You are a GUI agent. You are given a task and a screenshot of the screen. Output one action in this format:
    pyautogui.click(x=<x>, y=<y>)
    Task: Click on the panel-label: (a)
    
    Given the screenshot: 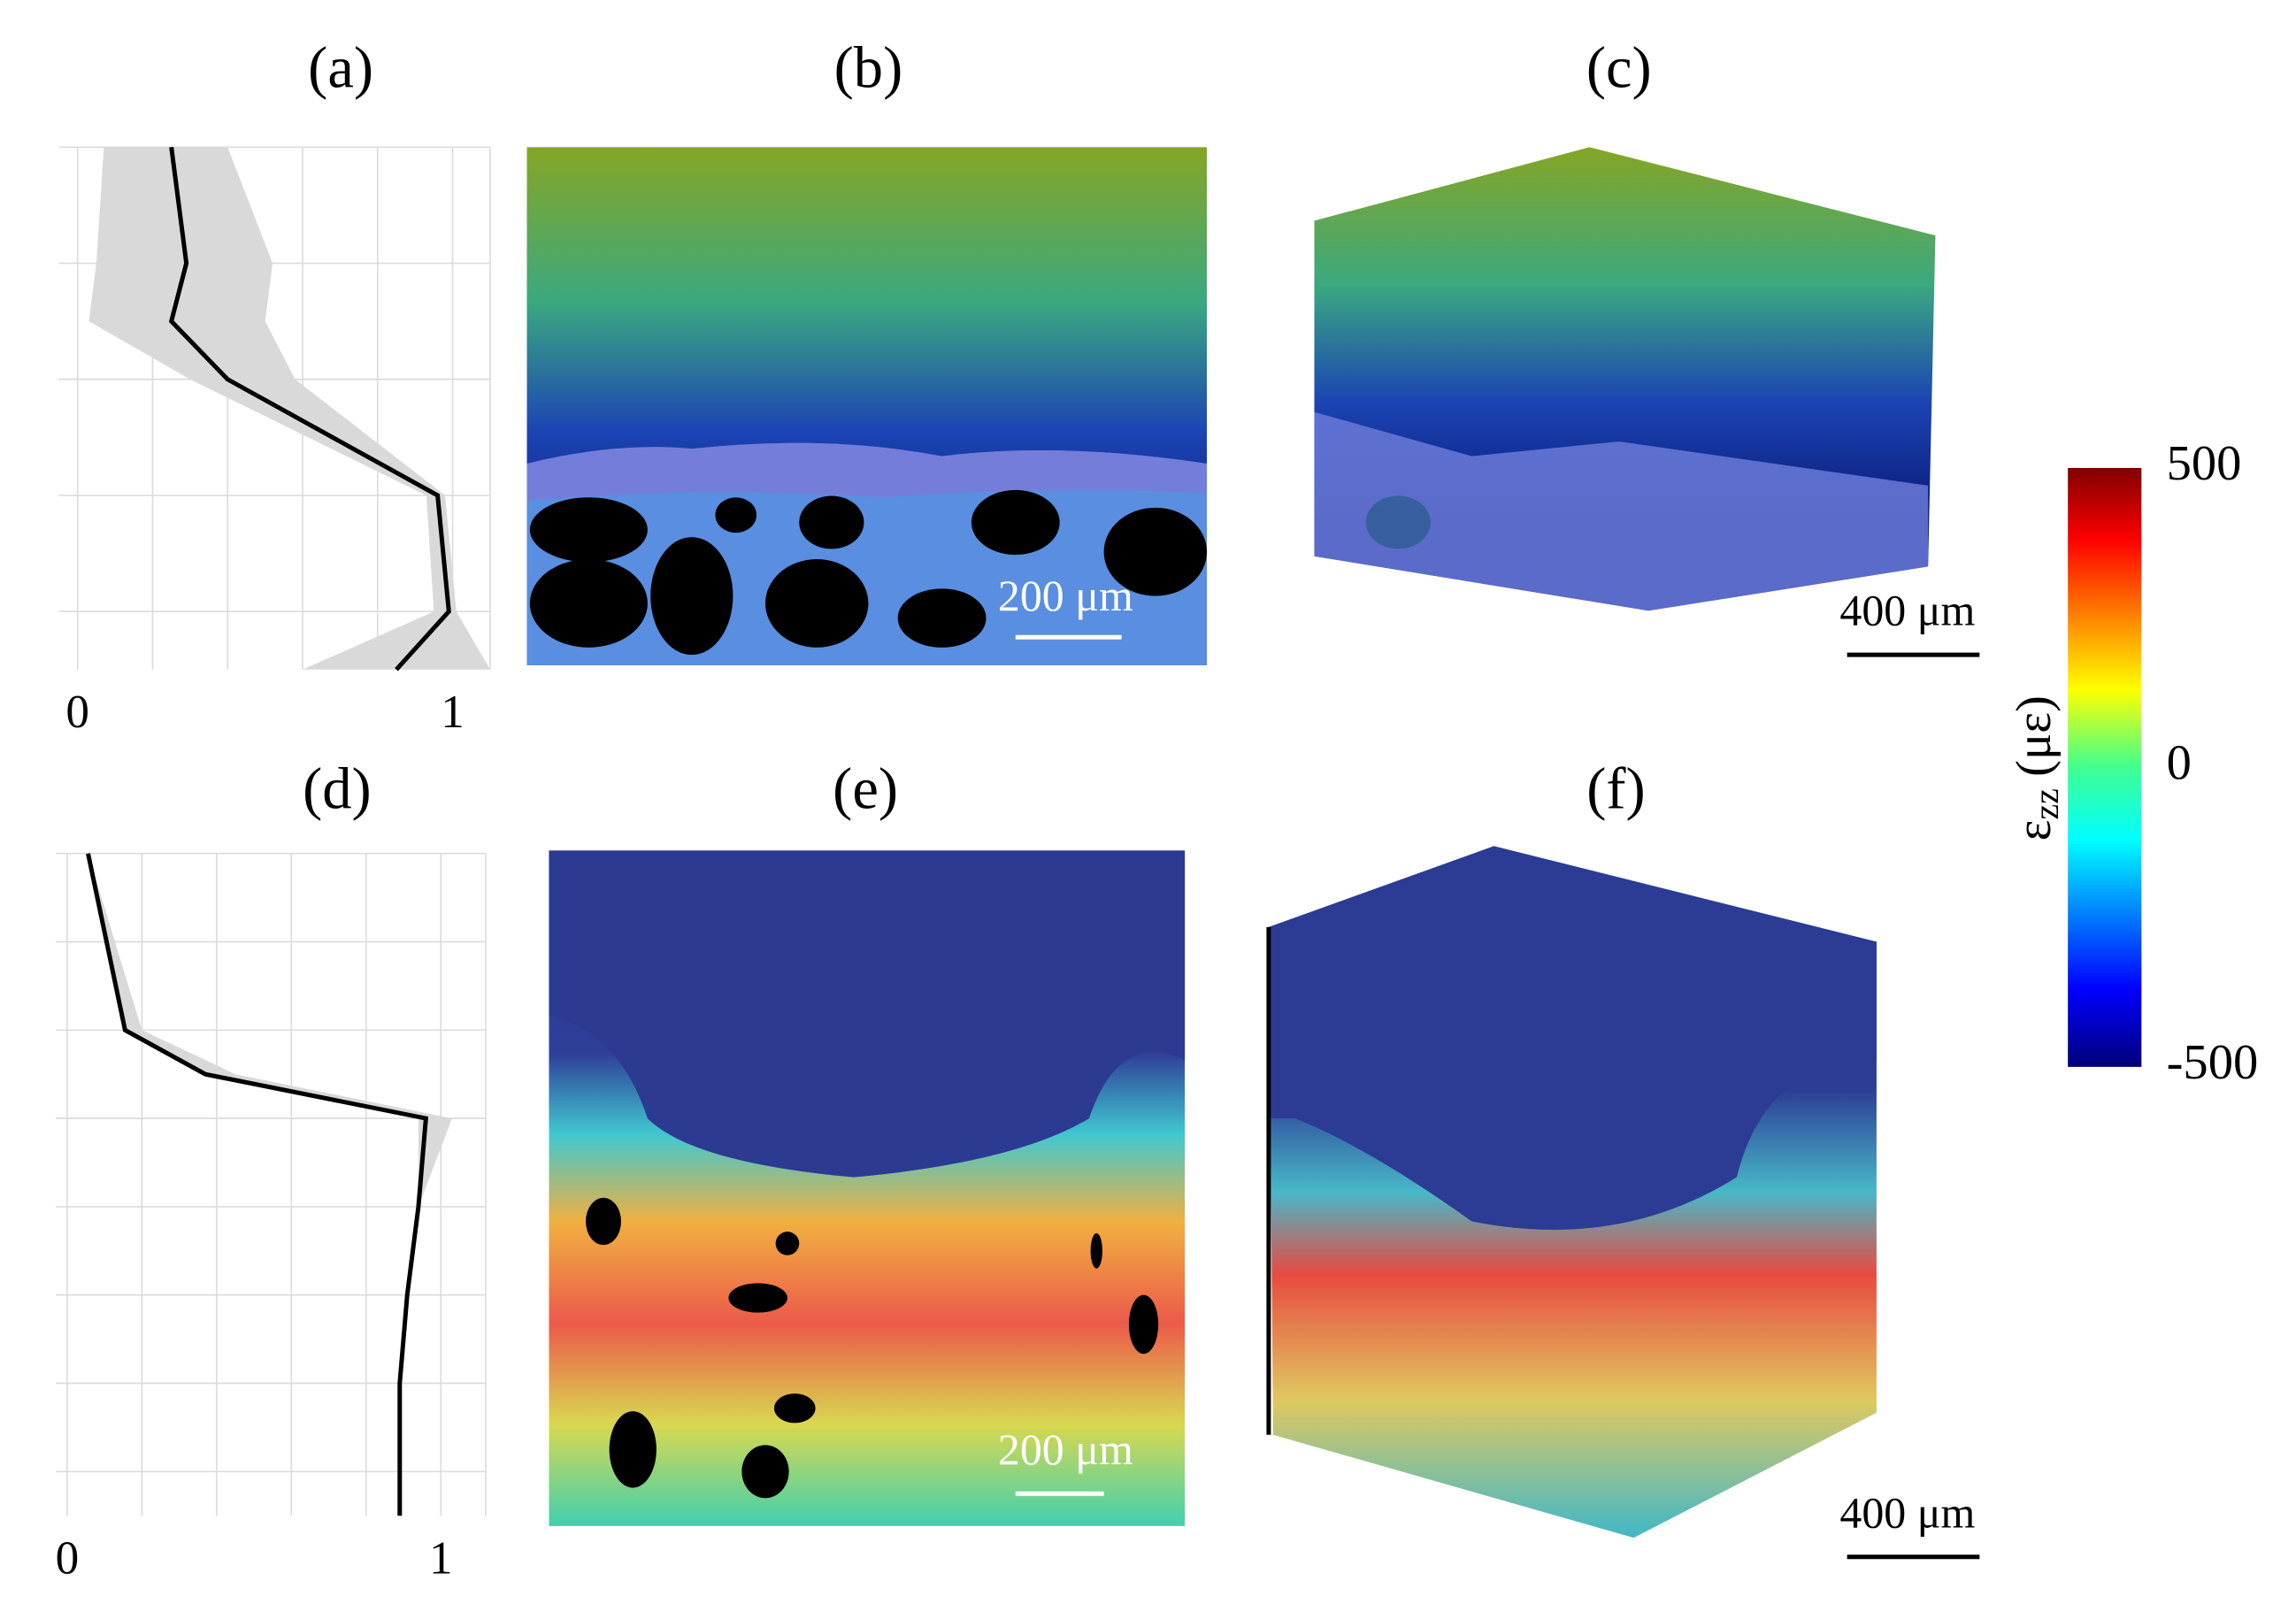 What is the action you would take?
    pyautogui.click(x=340, y=67)
    